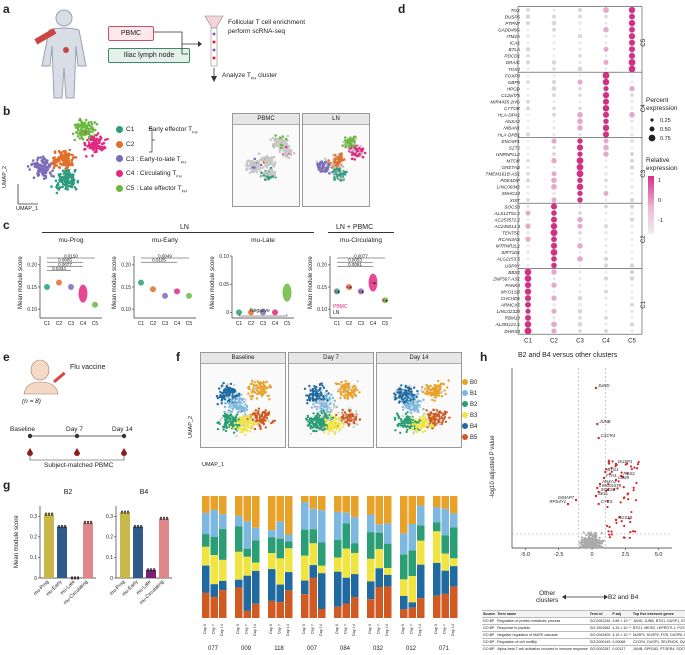 Image resolution: width=685 pixels, height=655 pixels. What do you see at coordinates (511, 128) in the screenshot?
I see `gene-label: NIBAN1` at bounding box center [511, 128].